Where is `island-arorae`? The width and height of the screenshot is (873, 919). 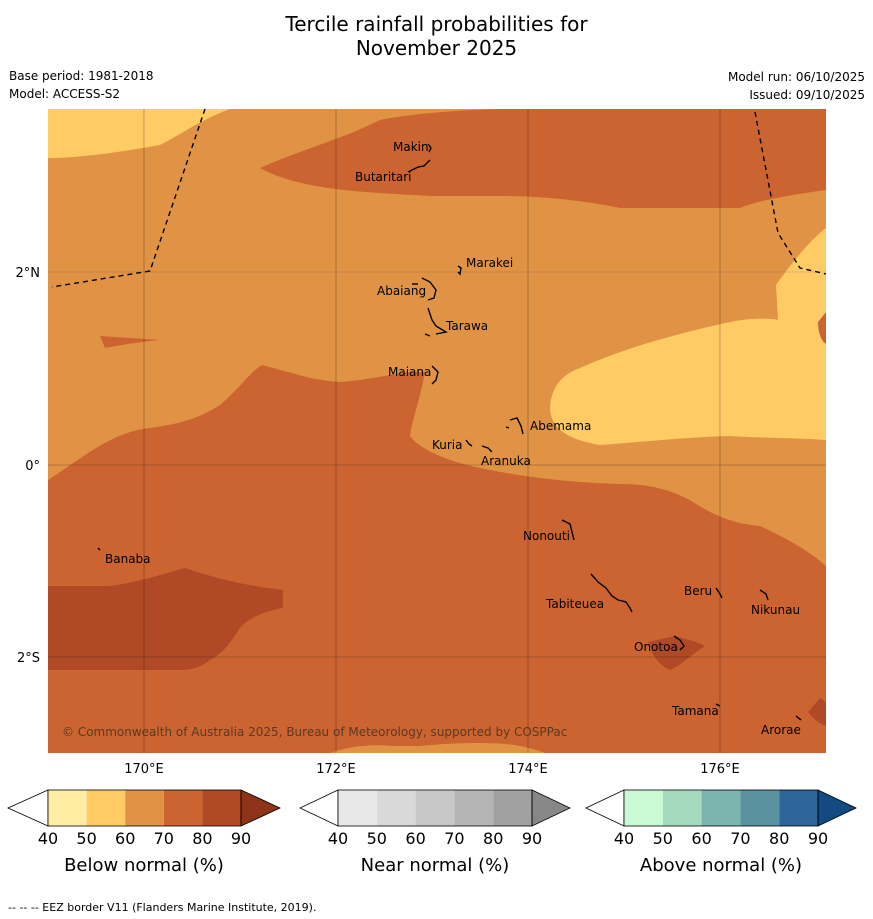
island-arorae is located at coordinates (798, 718).